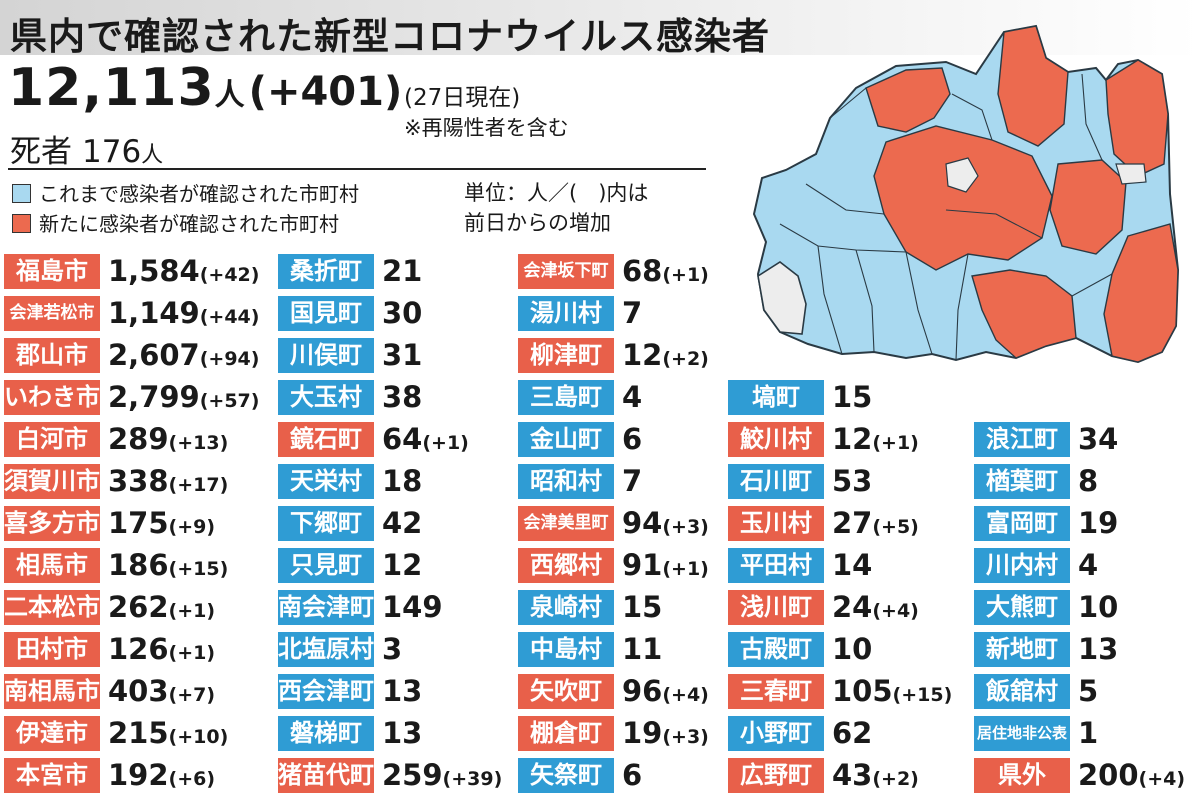 The height and width of the screenshot is (794, 1200). What do you see at coordinates (350, 523) in the screenshot?
I see `municipality-row: 下郷町 42` at bounding box center [350, 523].